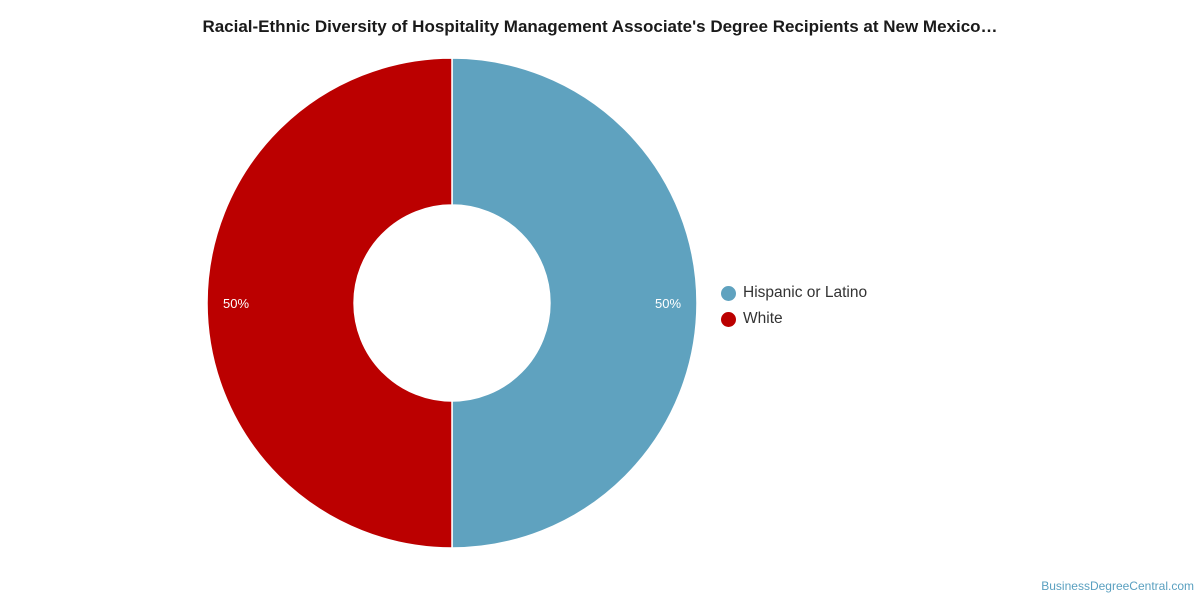 The width and height of the screenshot is (1200, 600). I want to click on legend-label: Hispanic or Latino, so click(805, 292).